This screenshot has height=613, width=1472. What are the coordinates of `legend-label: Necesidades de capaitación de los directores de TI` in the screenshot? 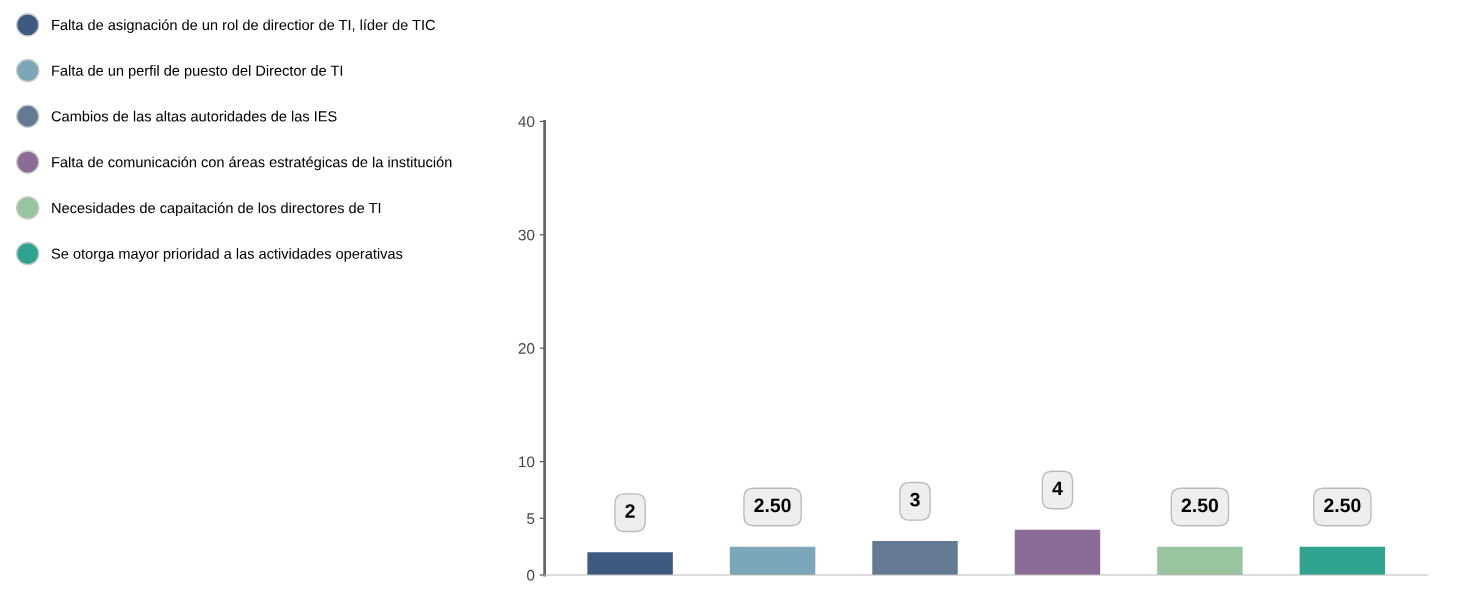 It's located at (216, 209).